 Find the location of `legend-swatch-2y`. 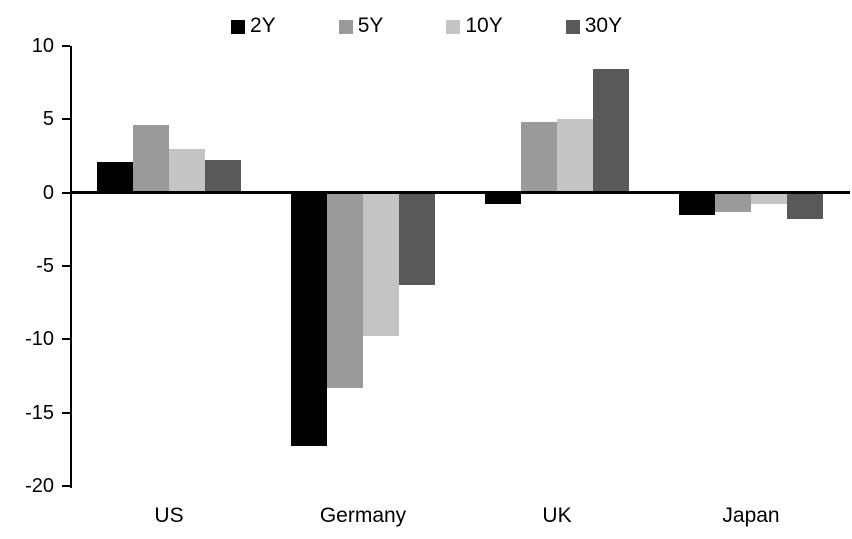

legend-swatch-2y is located at coordinates (238, 27).